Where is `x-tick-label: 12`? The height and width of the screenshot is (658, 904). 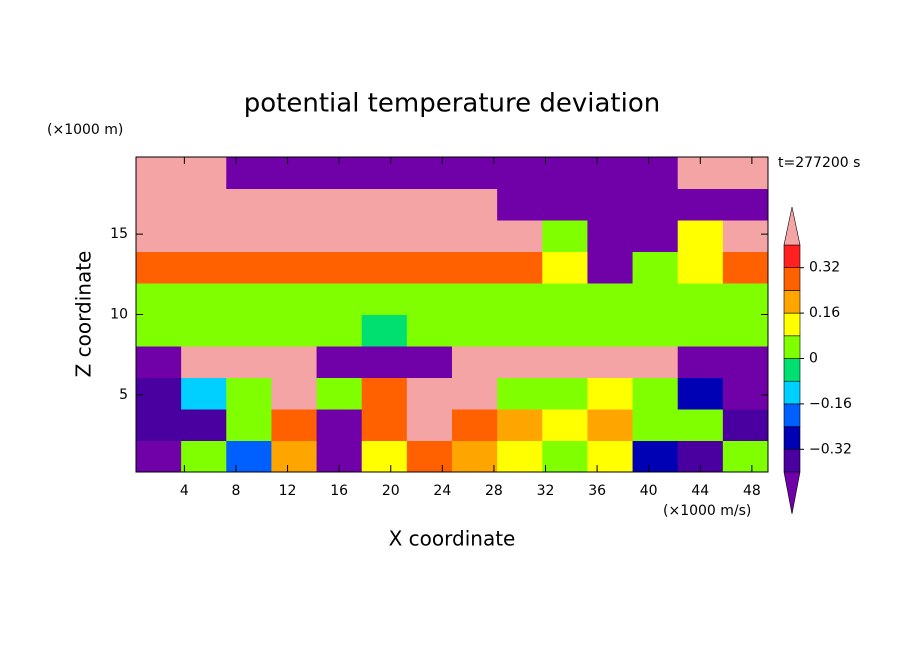
x-tick-label: 12 is located at coordinates (288, 491).